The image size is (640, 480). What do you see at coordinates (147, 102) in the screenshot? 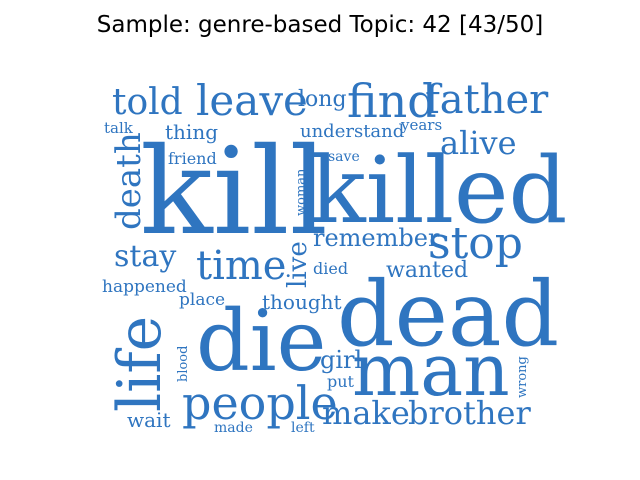
I see `word-told: told` at bounding box center [147, 102].